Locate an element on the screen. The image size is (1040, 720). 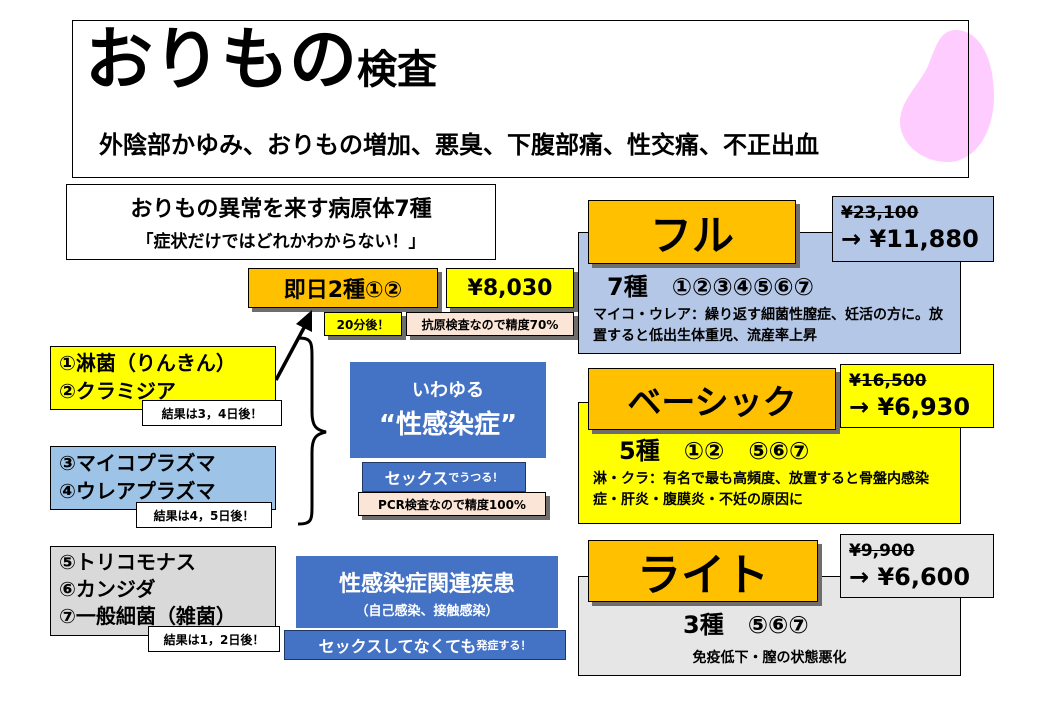
light-plan-count: 3種 ⑤⑥⑦ is located at coordinates (746, 625).